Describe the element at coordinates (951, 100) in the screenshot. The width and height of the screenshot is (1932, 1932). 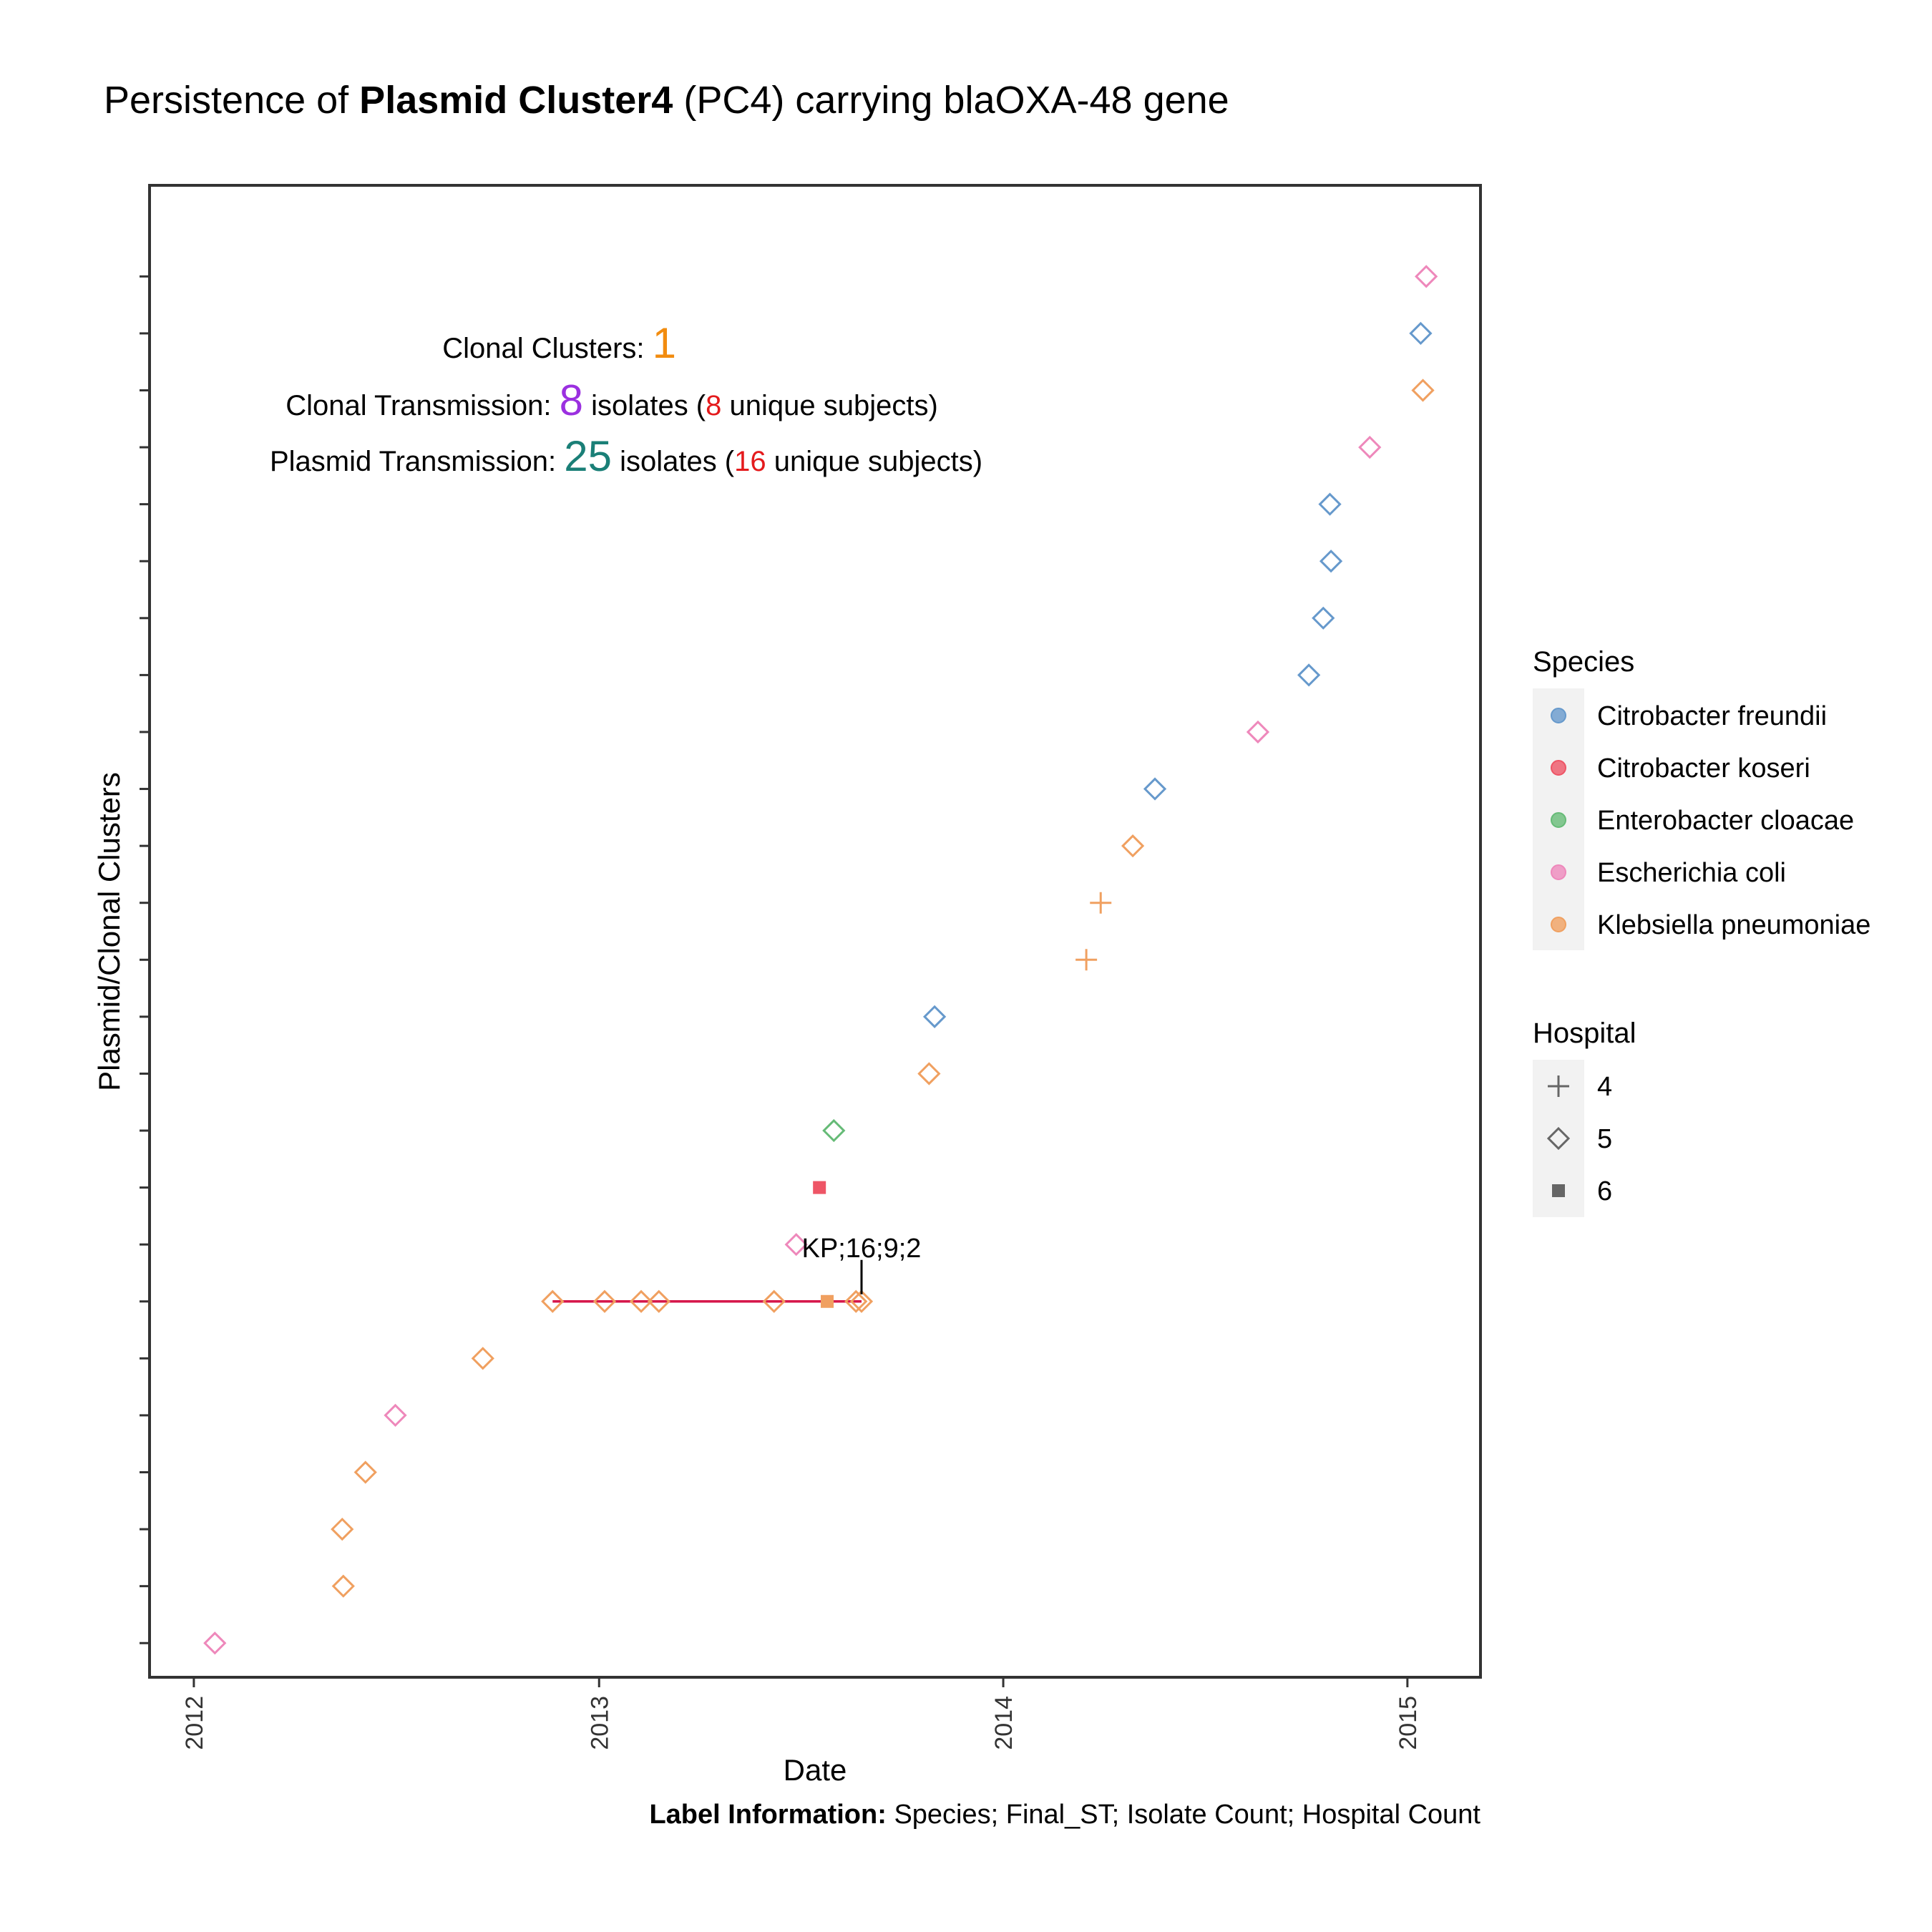
I see `chart-title-suffix: (PC4) carrying blaOXA-48 gene` at that location.